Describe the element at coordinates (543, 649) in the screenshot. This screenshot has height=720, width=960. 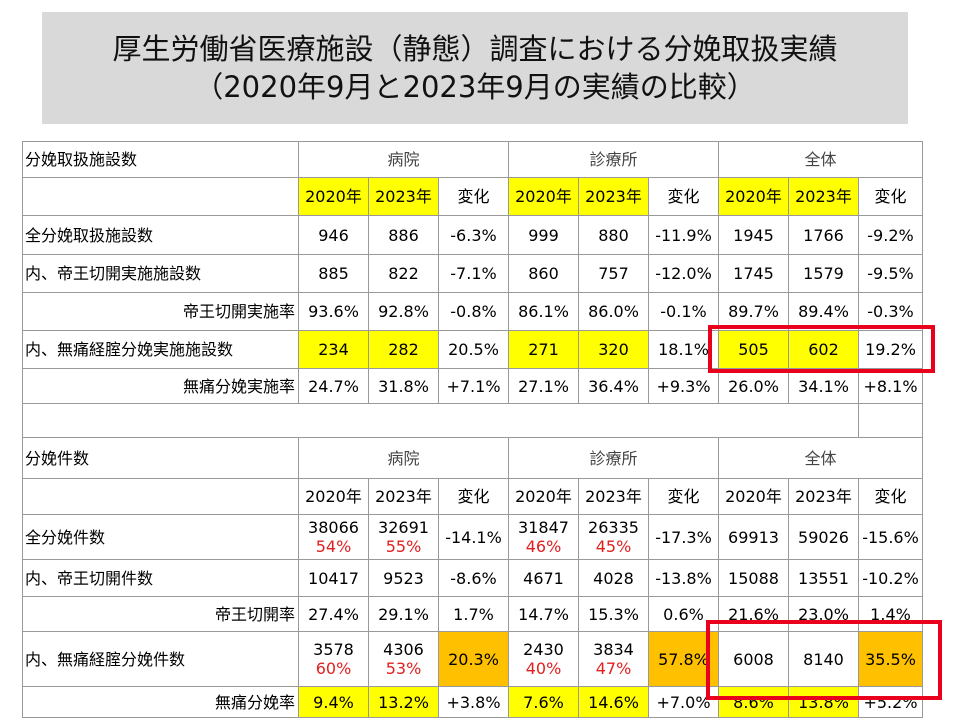
I see `cell-value: 2430` at that location.